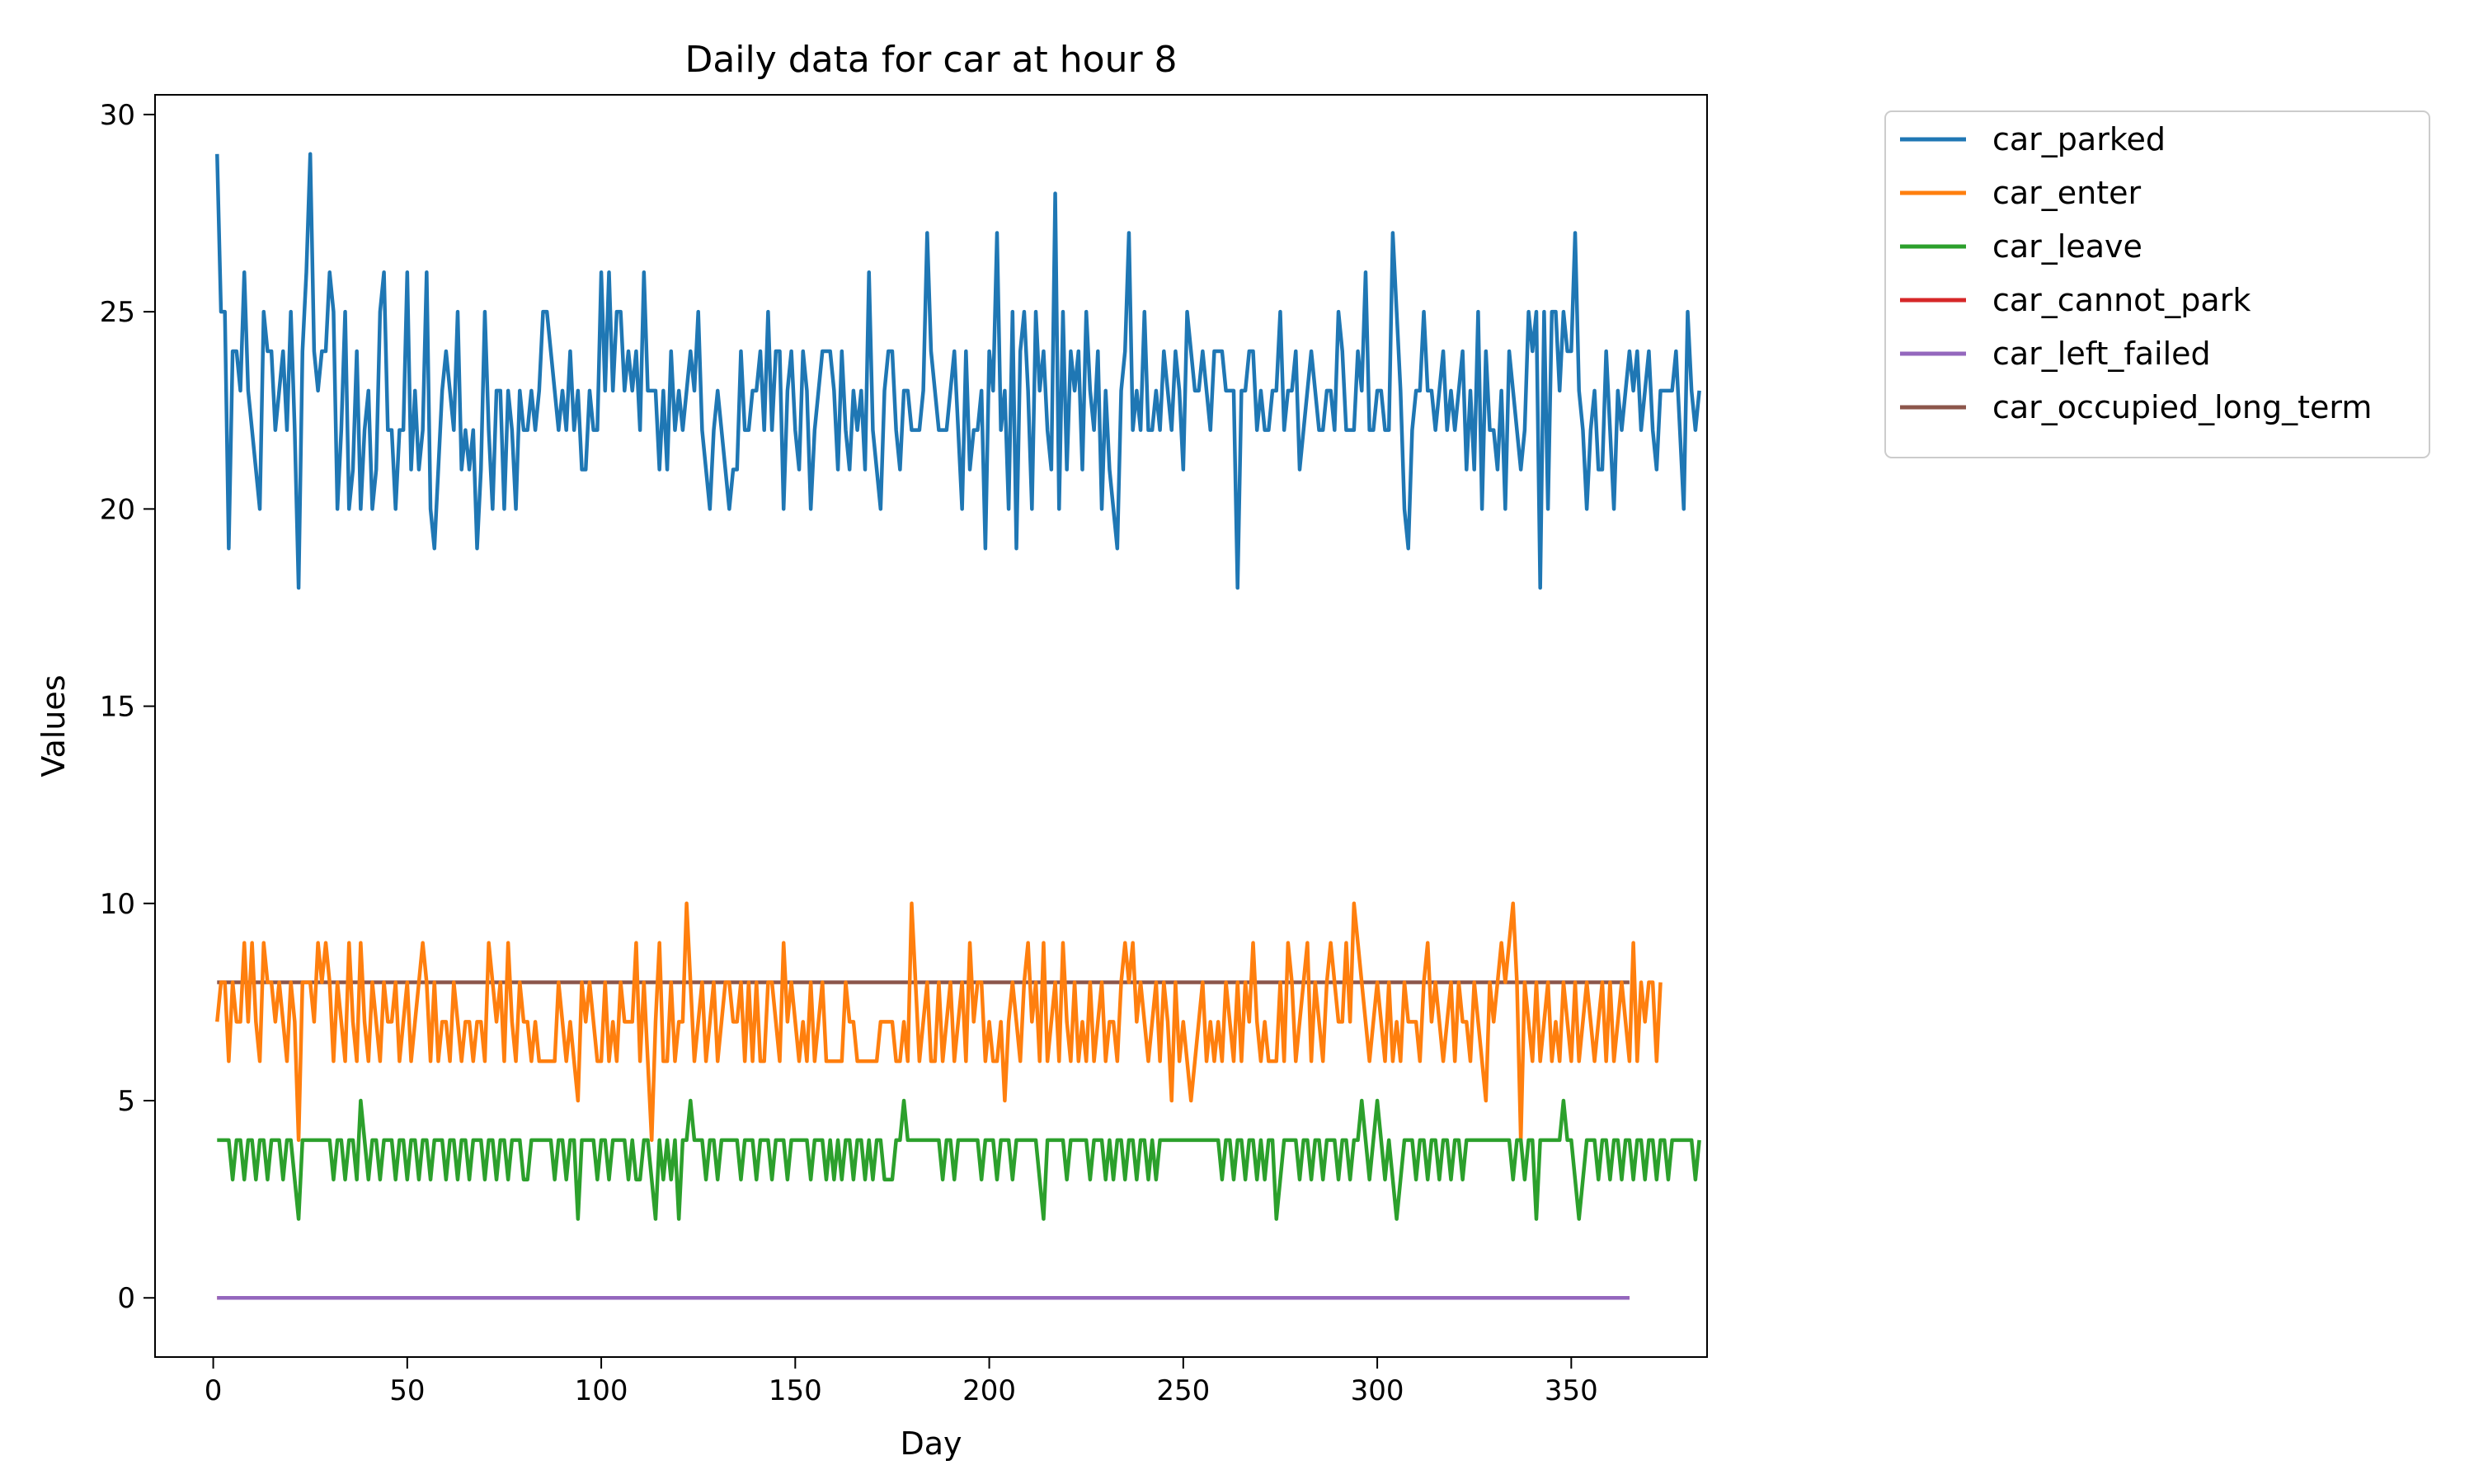  What do you see at coordinates (2101, 354) in the screenshot?
I see `legend-label-car-left-failed: car_left_failed` at bounding box center [2101, 354].